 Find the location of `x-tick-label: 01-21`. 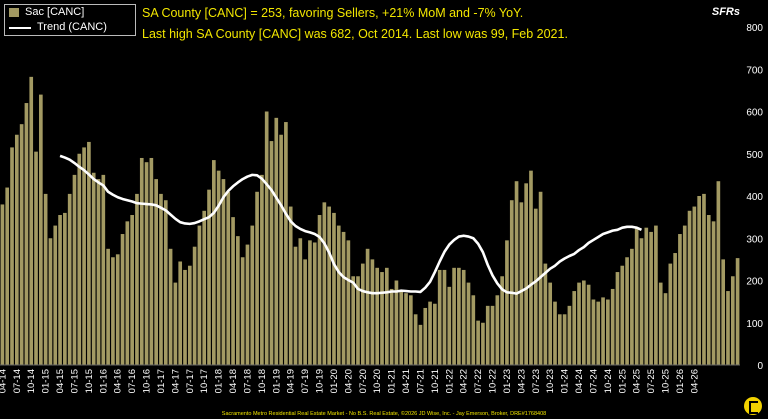

x-tick-label: 01-21 is located at coordinates (392, 381).